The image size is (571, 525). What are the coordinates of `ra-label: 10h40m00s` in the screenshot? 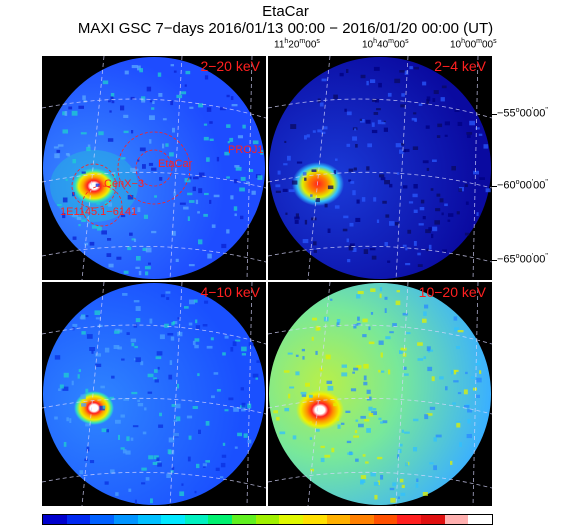 It's located at (385, 44).